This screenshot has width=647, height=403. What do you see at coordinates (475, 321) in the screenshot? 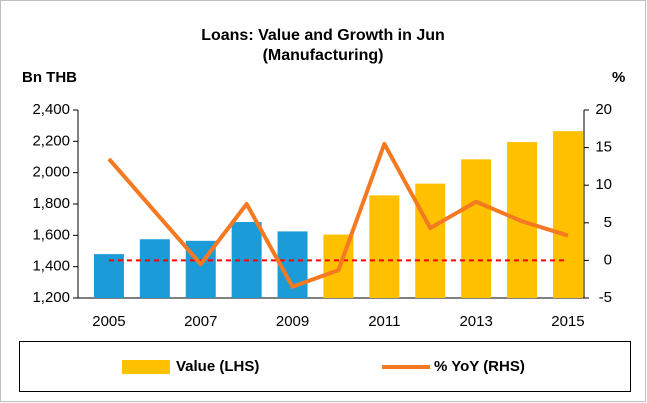
I see `x-tick-label: 2013` at bounding box center [475, 321].